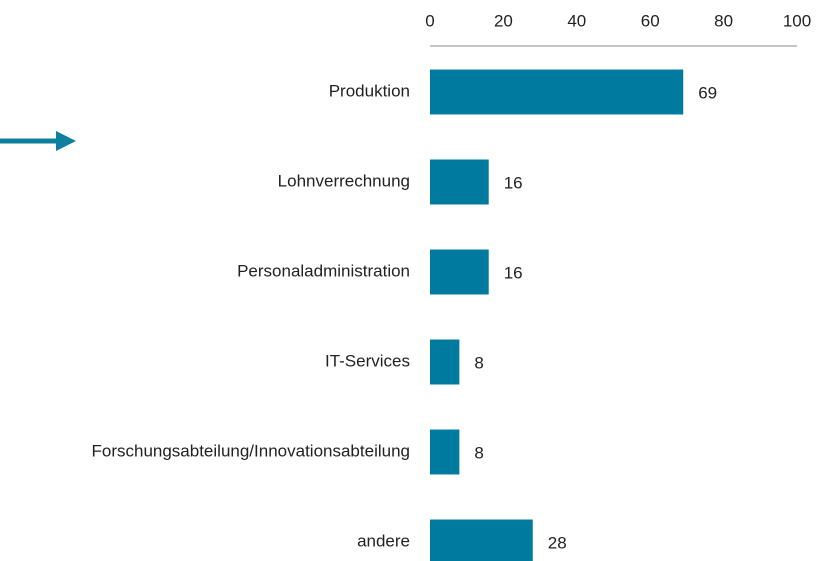  What do you see at coordinates (38, 141) in the screenshot?
I see `arrow` at bounding box center [38, 141].